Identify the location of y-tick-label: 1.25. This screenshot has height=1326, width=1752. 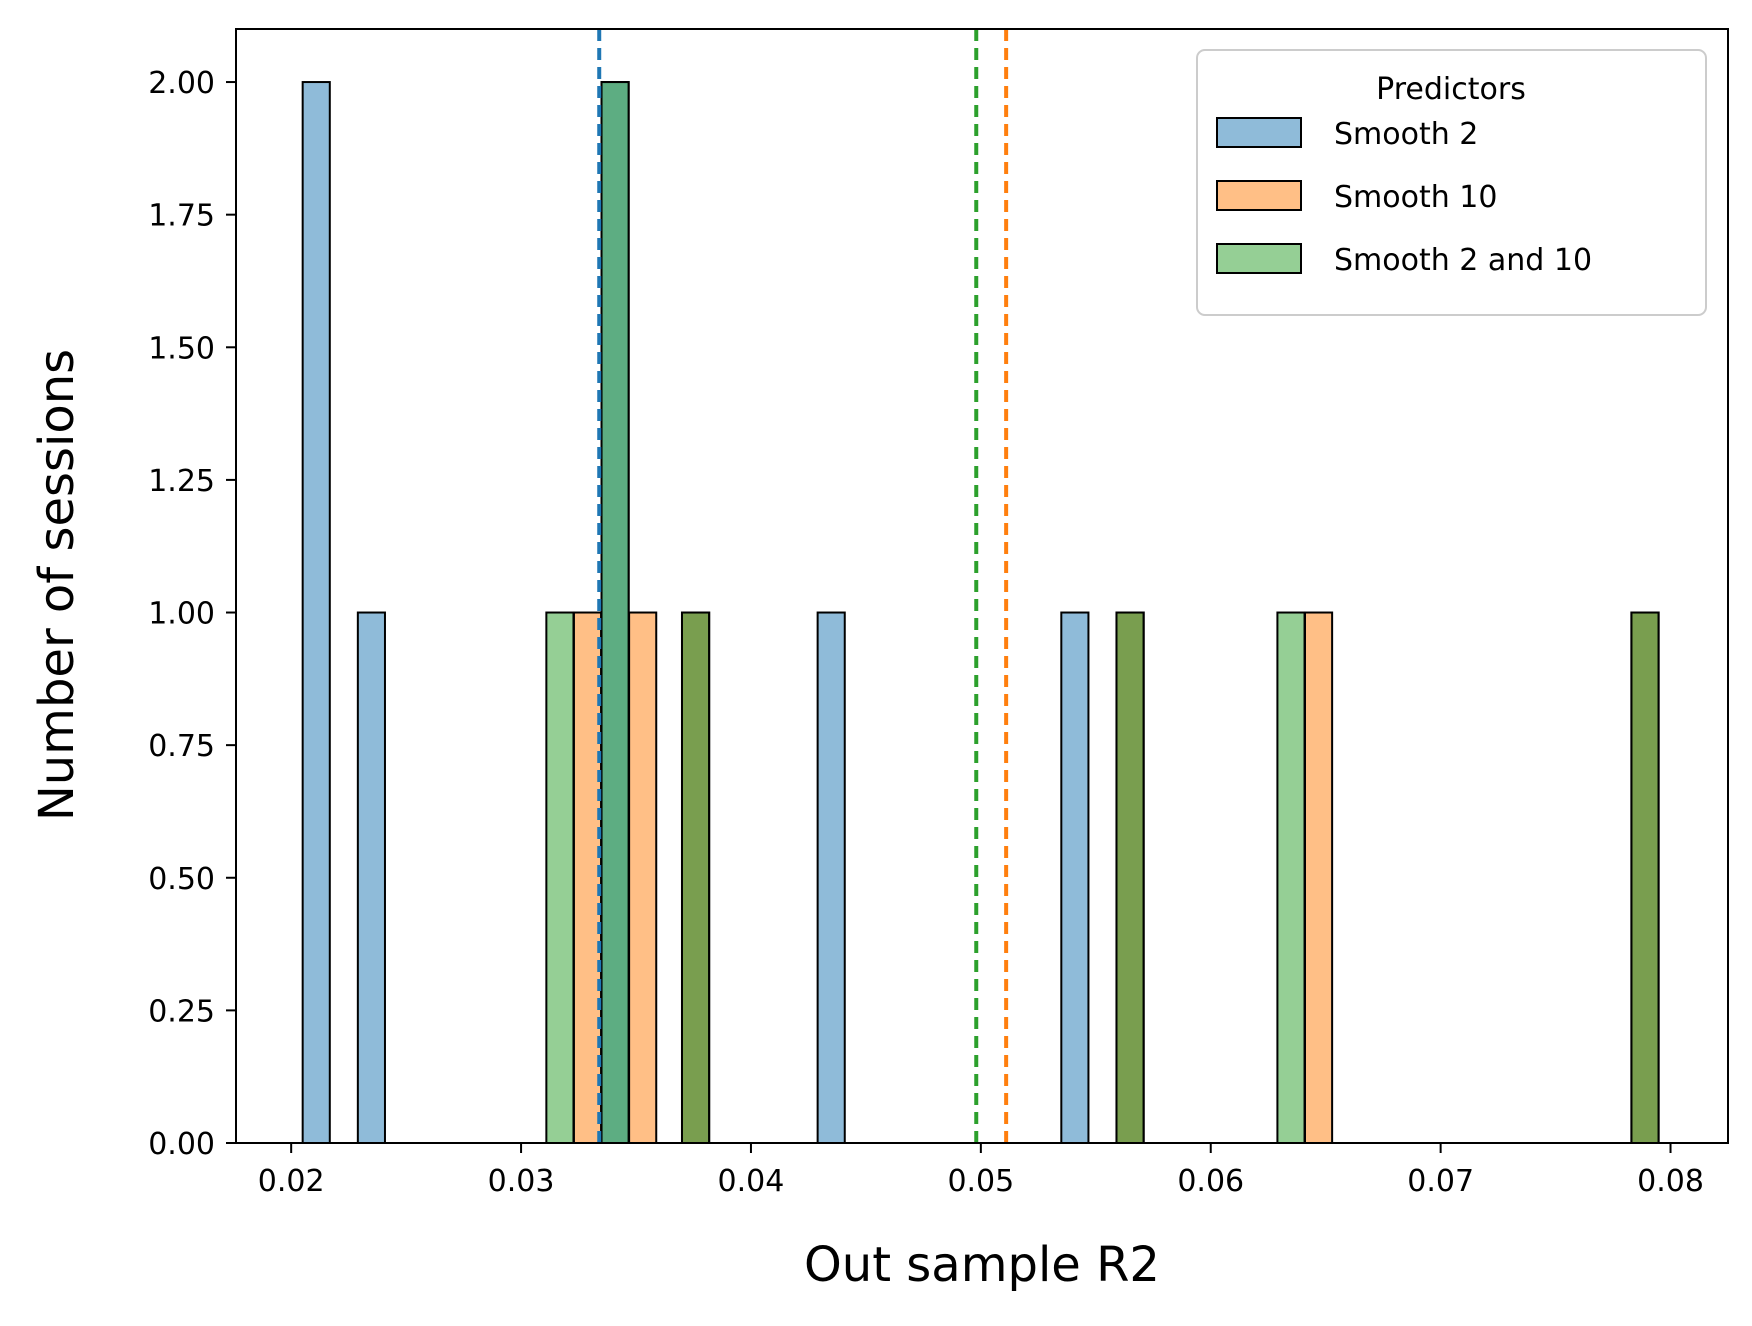
(181, 481).